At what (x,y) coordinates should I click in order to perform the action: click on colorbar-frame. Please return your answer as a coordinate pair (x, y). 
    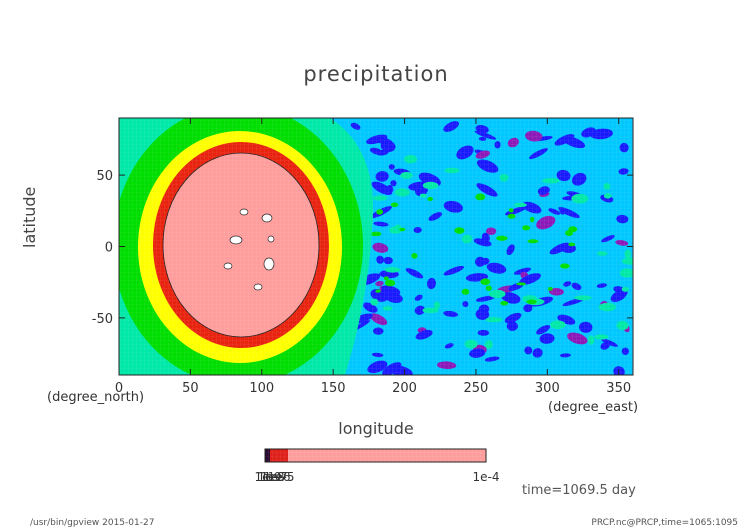
    Looking at the image, I should click on (375, 455).